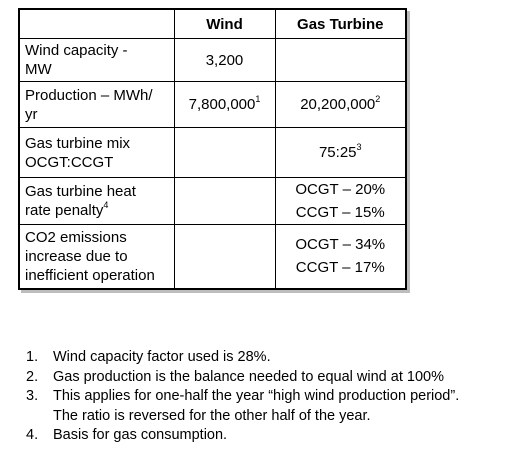 Image resolution: width=518 pixels, height=458 pixels. What do you see at coordinates (140, 435) in the screenshot?
I see `footnote-text: Basis for gas consumption.` at bounding box center [140, 435].